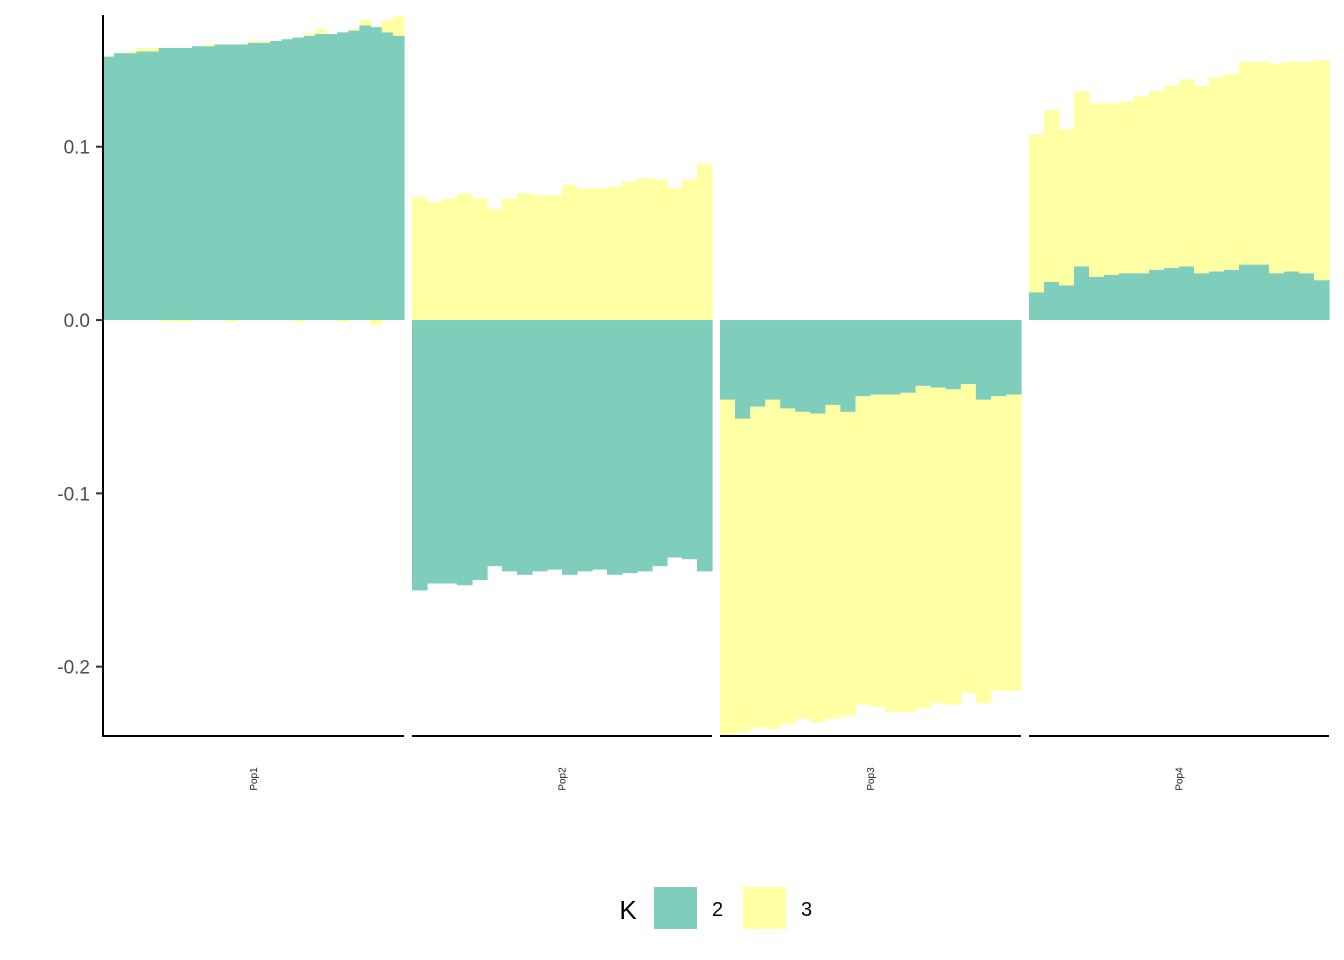  I want to click on legend: K 2 3, so click(715, 908).